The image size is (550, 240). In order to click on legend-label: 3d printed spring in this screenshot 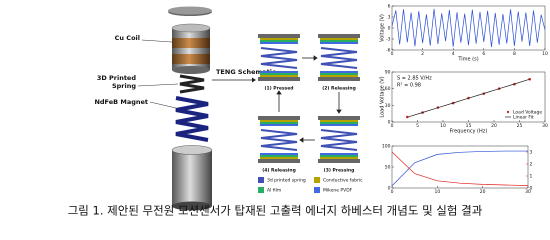, I will do `click(286, 181)`.